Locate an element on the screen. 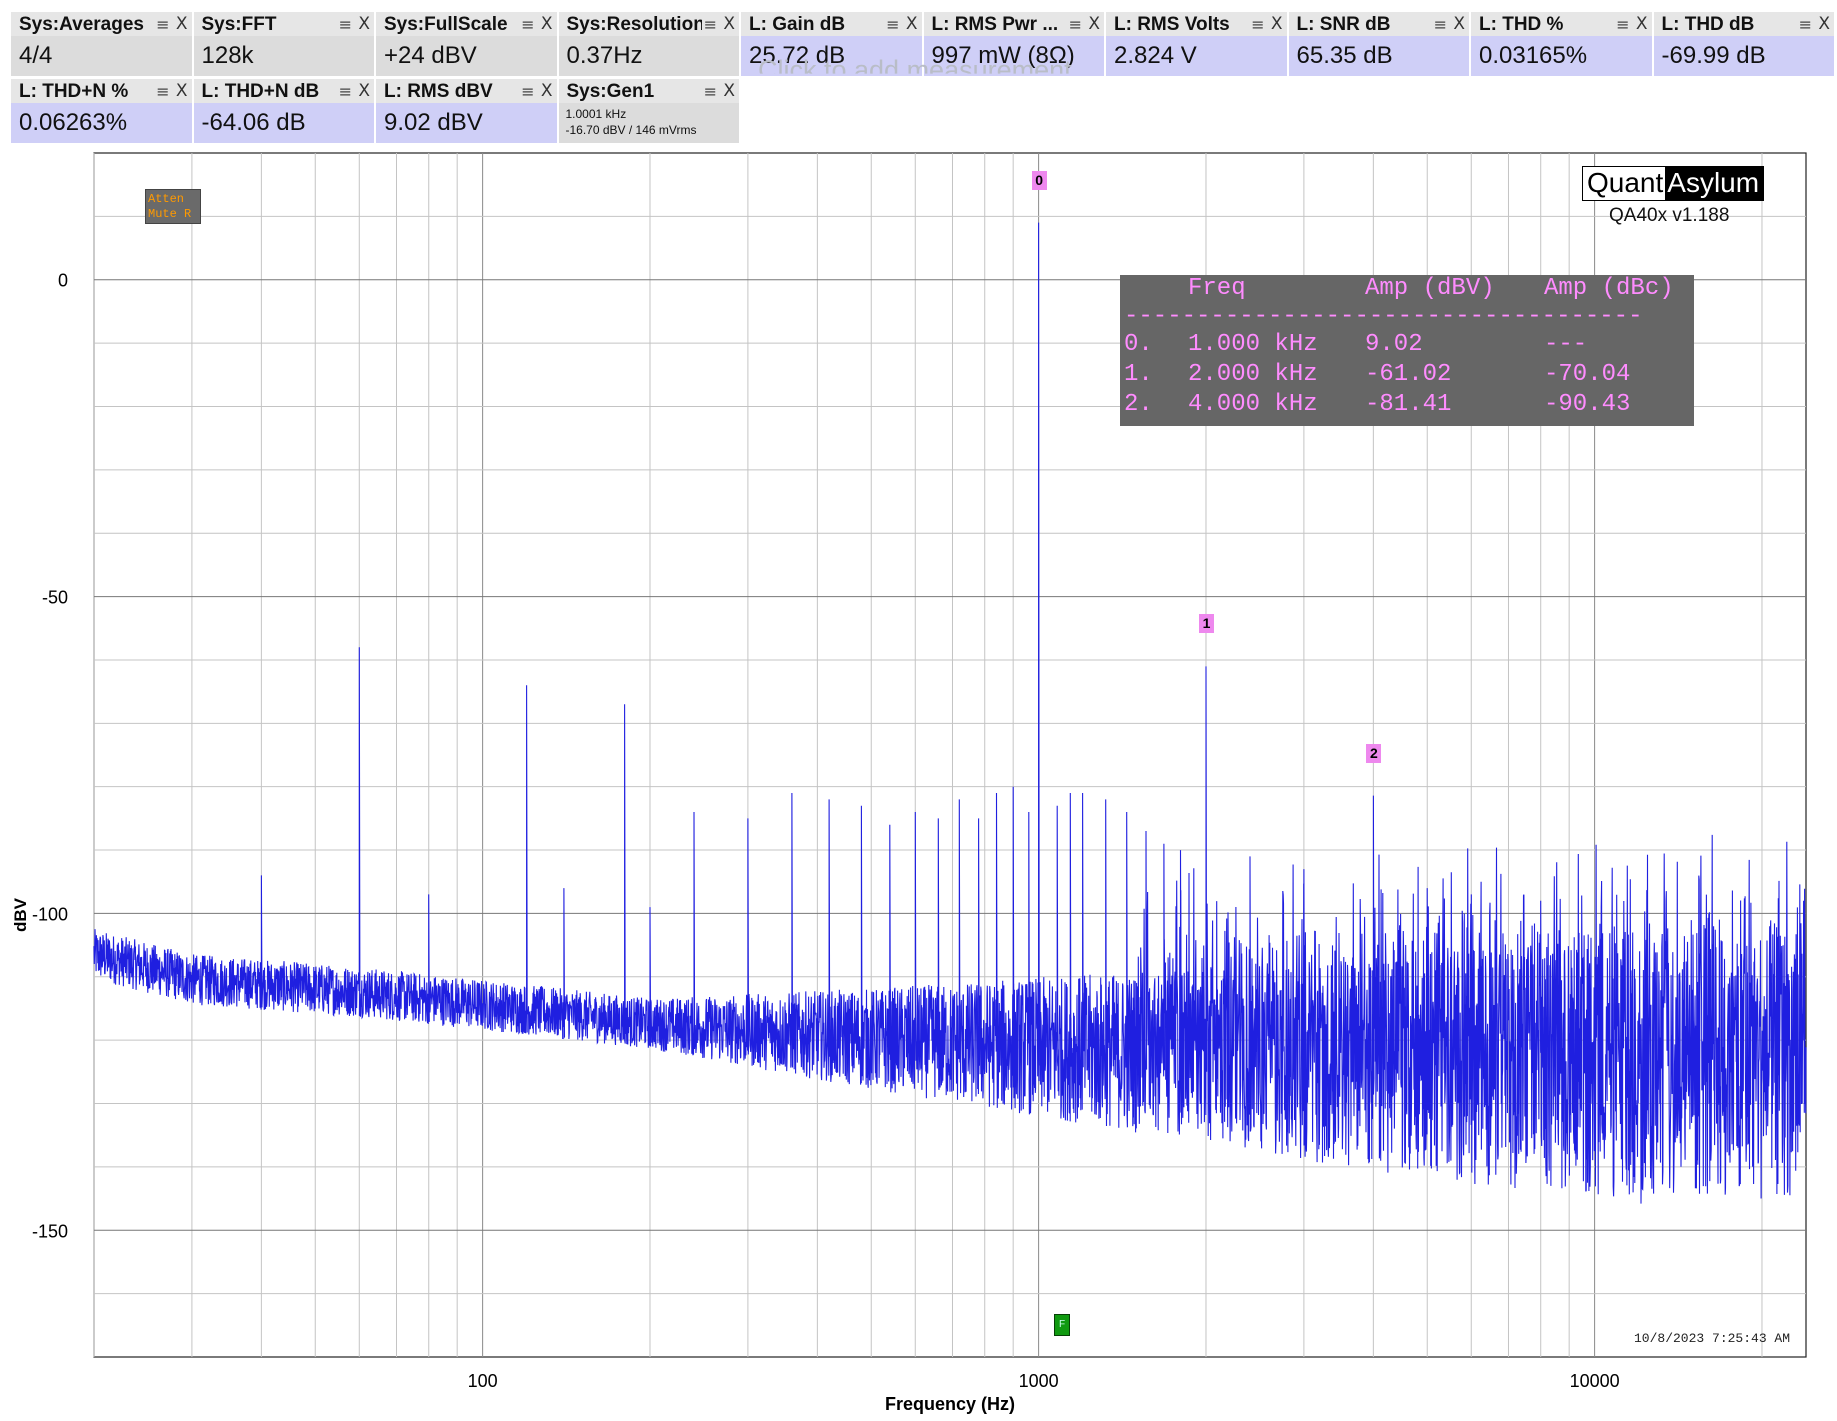 The height and width of the screenshot is (1421, 1837). x-axis-label: Frequency (Hz) is located at coordinates (950, 1404).